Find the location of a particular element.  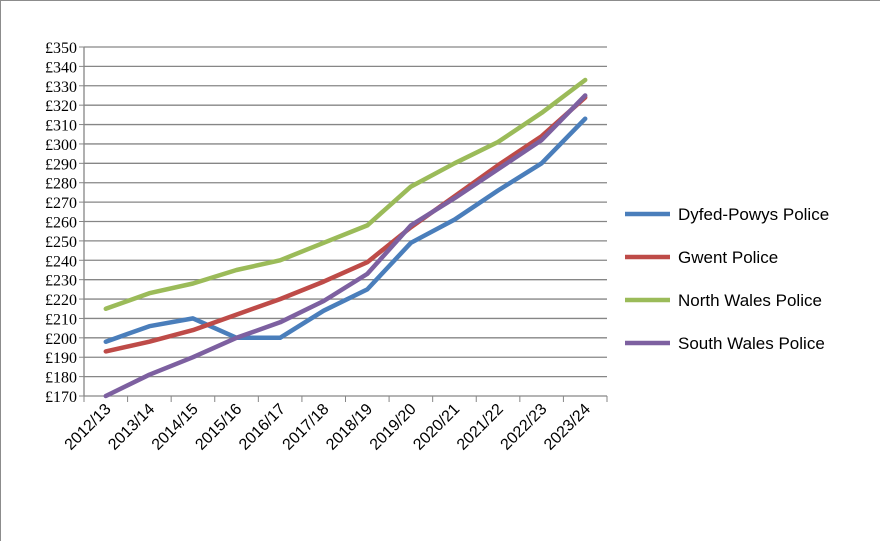

legend-item: Dyfed-Powys Police is located at coordinates (727, 214).